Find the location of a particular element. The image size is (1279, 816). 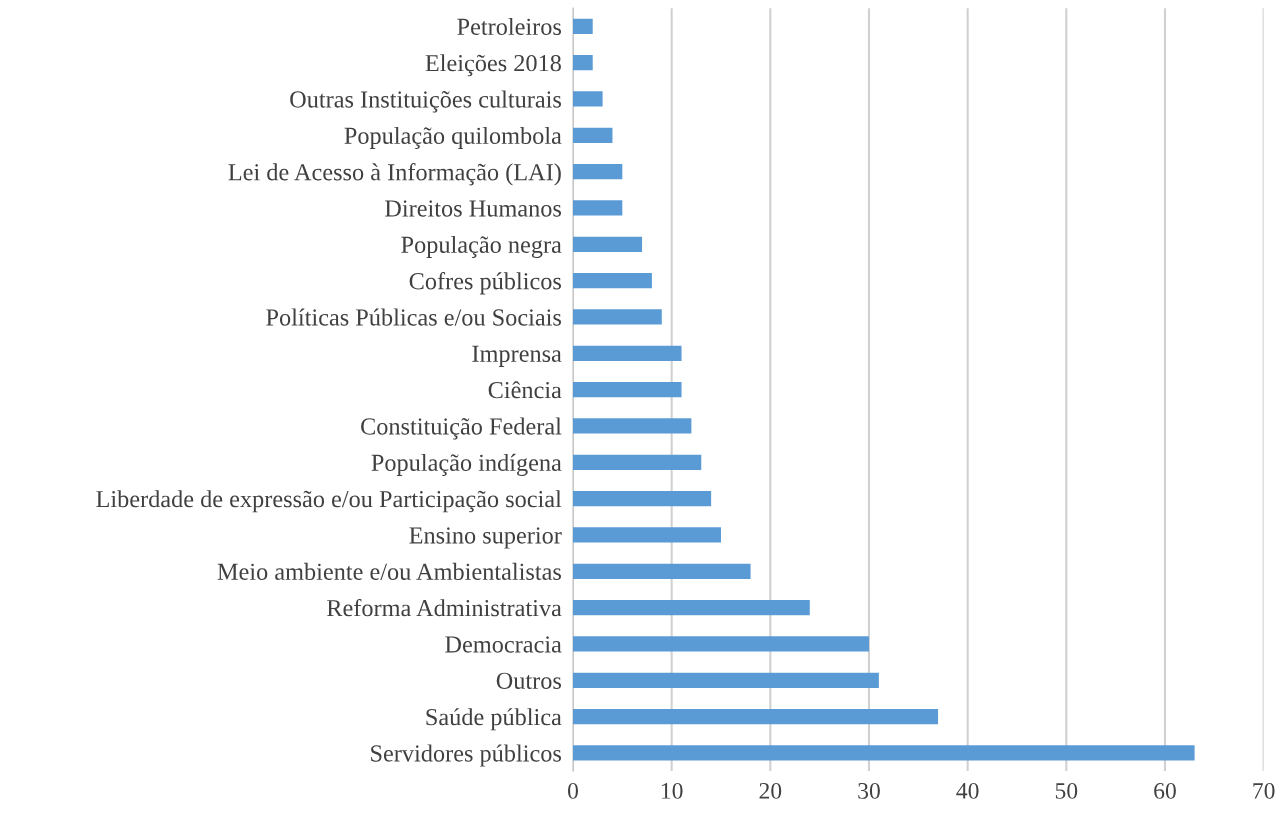

y-tick-label: Liberdade de expressão e/ou Participação social is located at coordinates (329, 501).